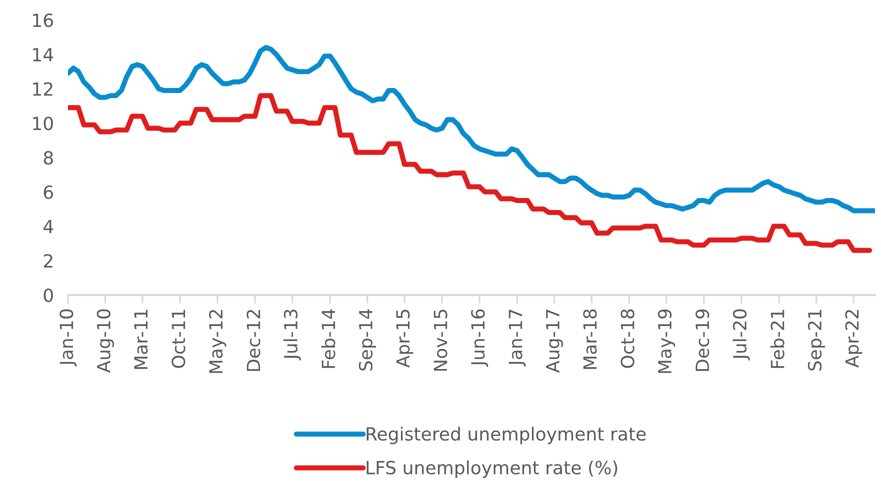 This screenshot has height=502, width=881. Describe the element at coordinates (405, 339) in the screenshot. I see `x-tick-label: Apr-15` at that location.